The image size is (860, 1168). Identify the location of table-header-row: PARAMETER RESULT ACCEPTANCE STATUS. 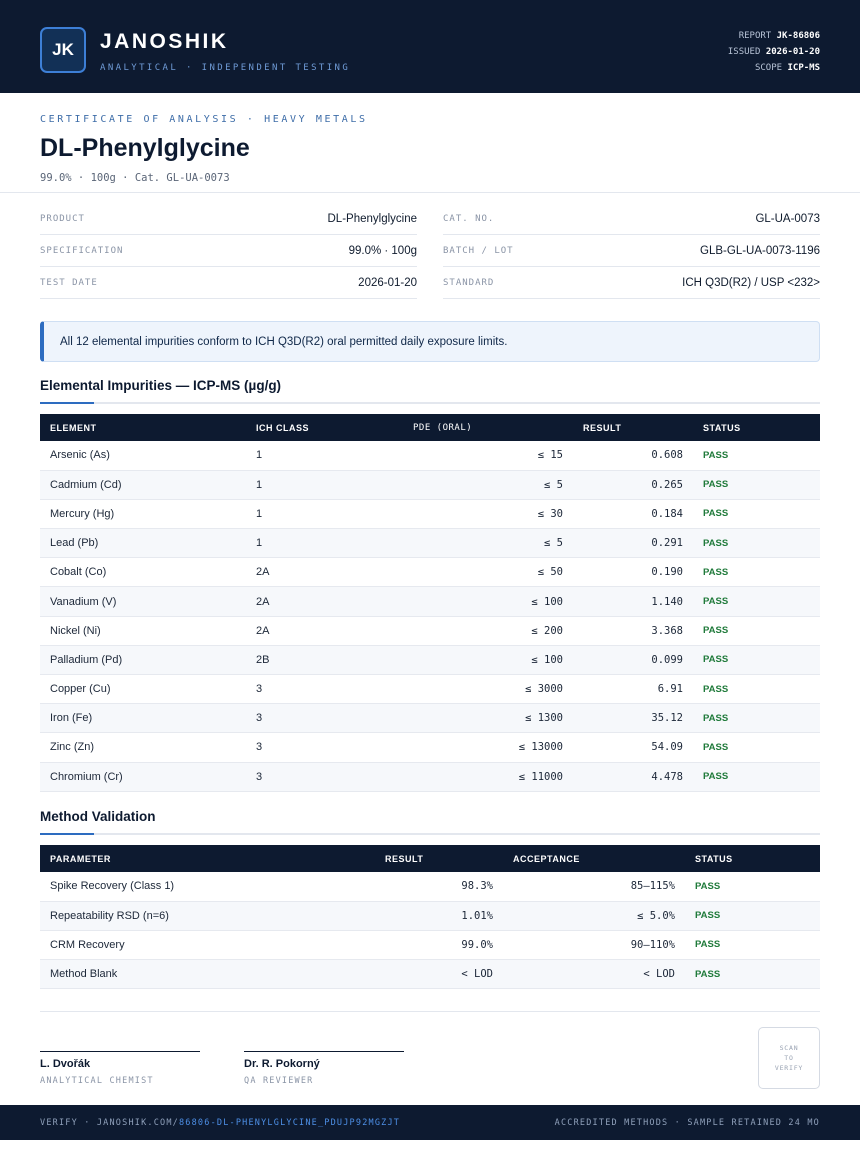
(430, 858).